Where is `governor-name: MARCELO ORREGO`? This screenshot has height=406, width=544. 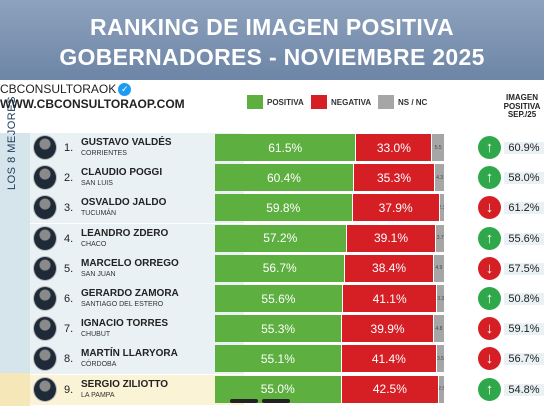
governor-name: MARCELO ORREGO is located at coordinates (130, 263).